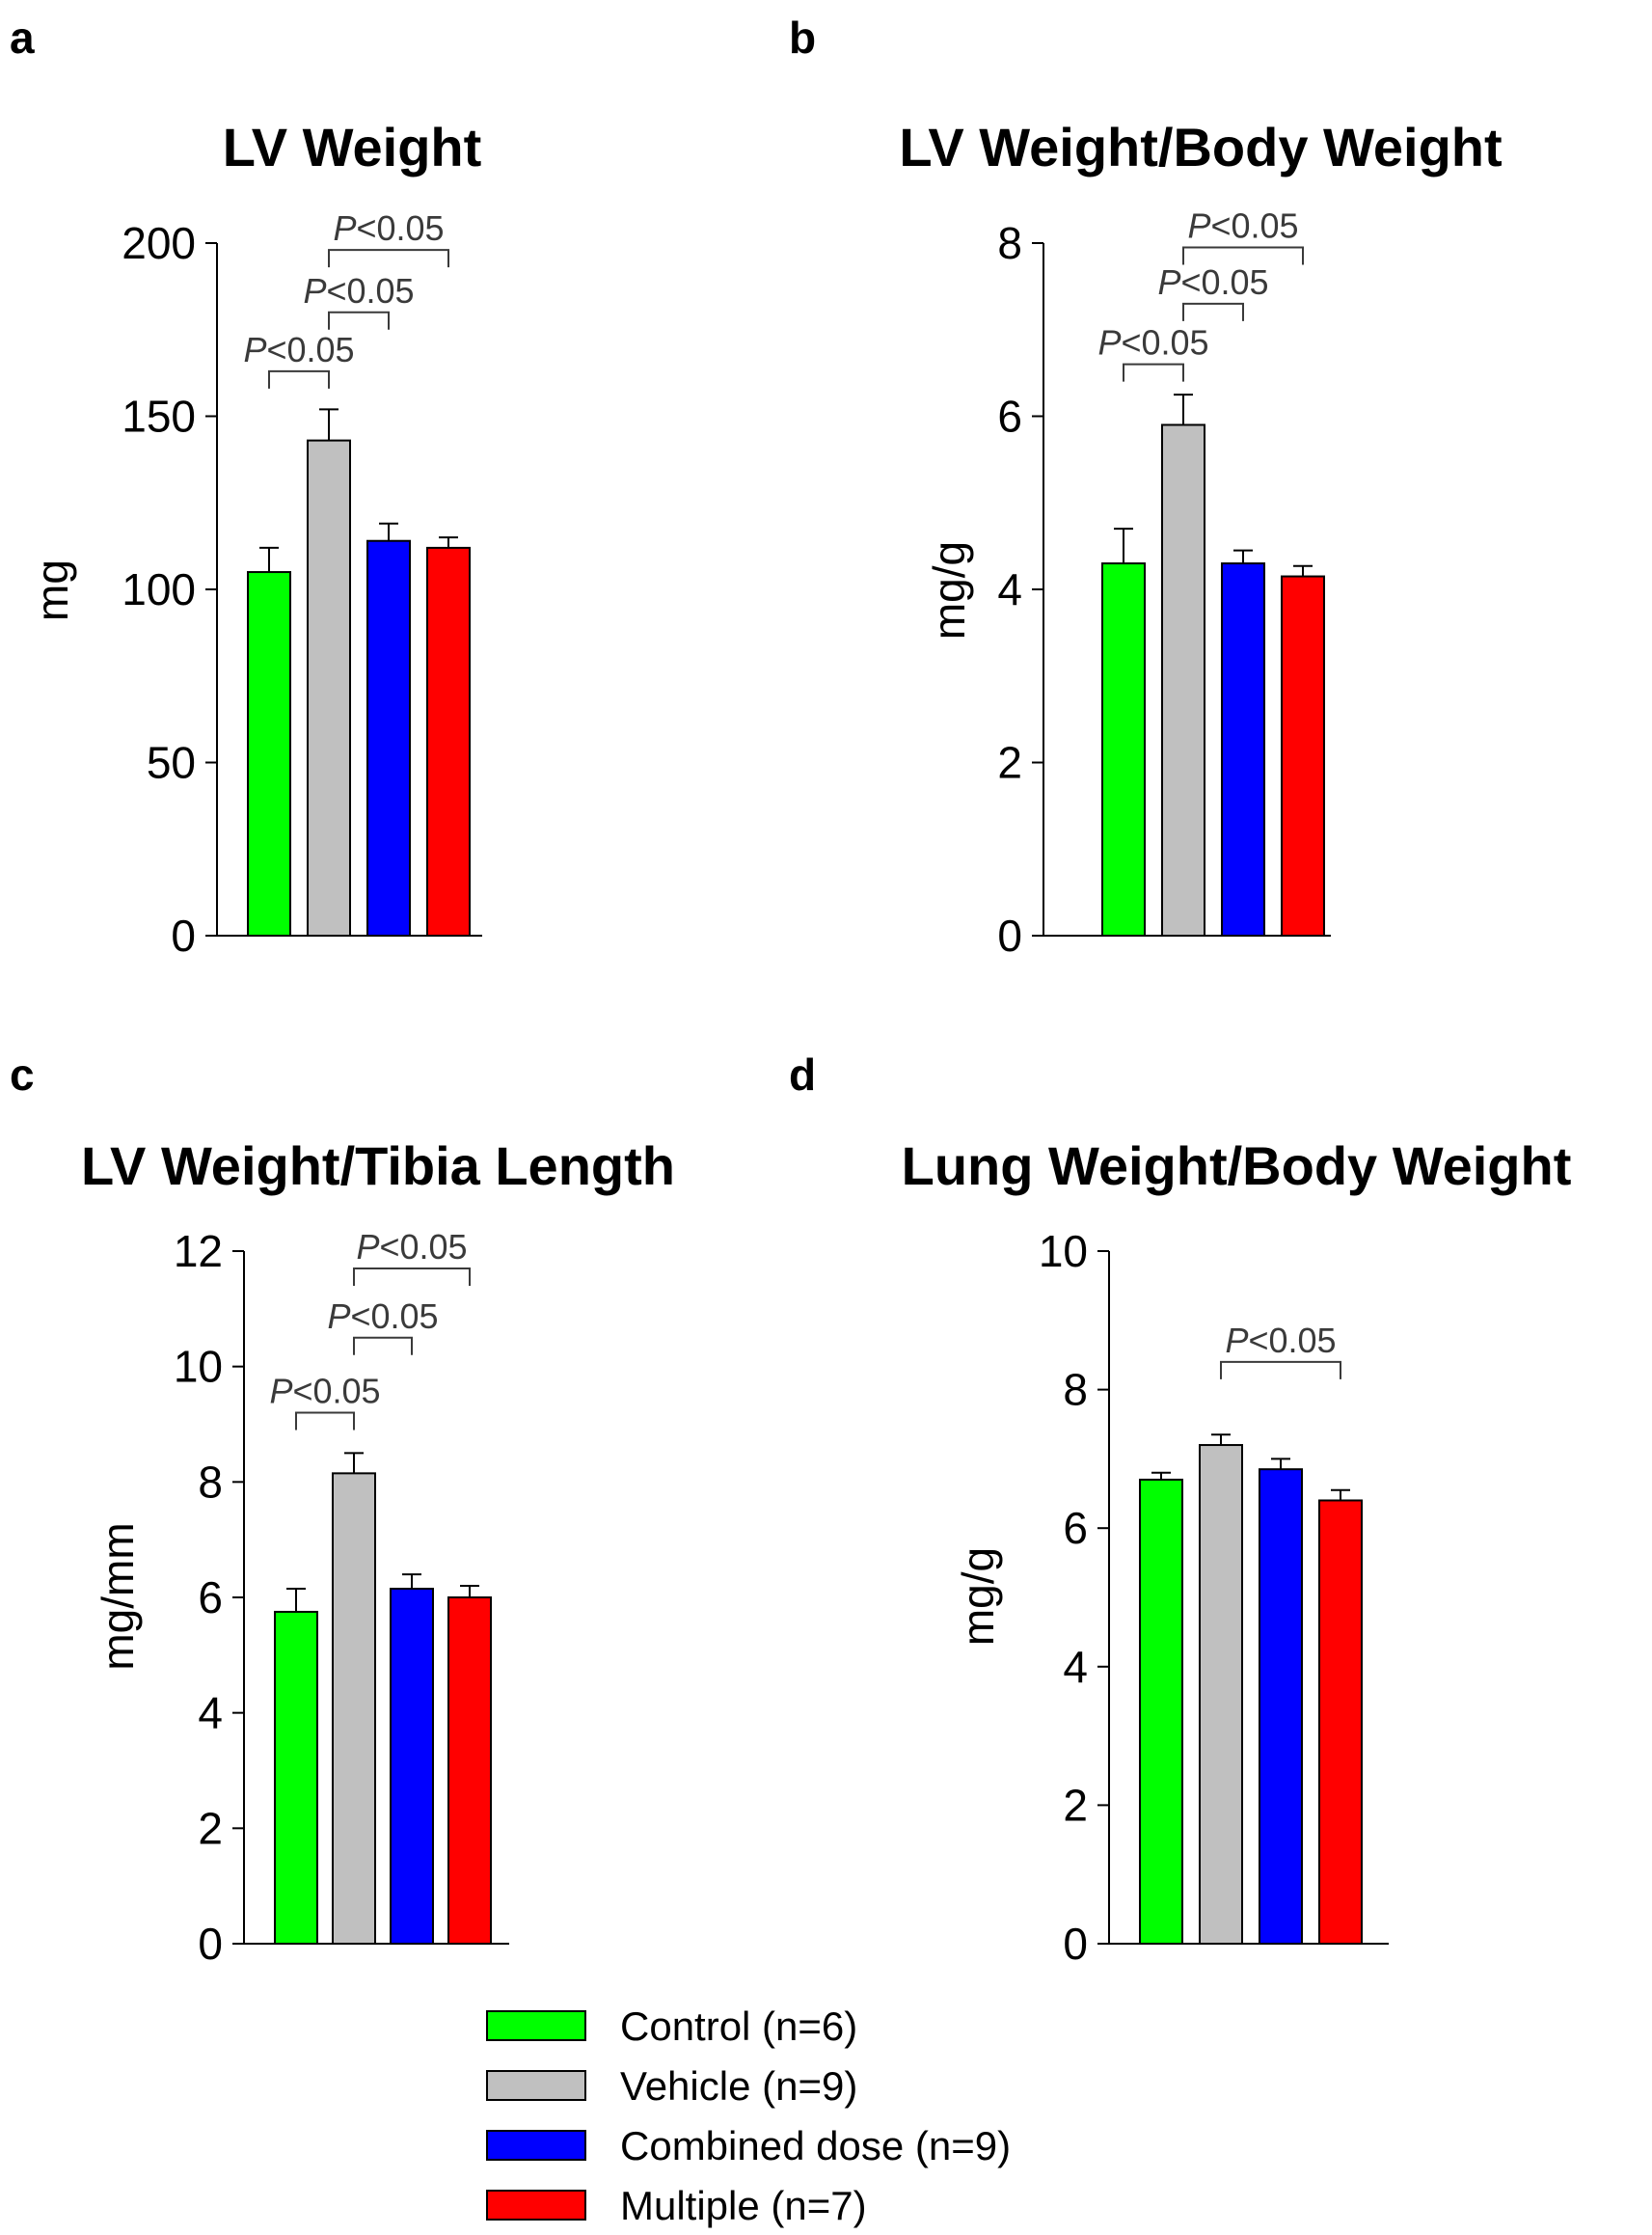 The width and height of the screenshot is (1652, 2235). I want to click on y-axis-label: mg, so click(52, 590).